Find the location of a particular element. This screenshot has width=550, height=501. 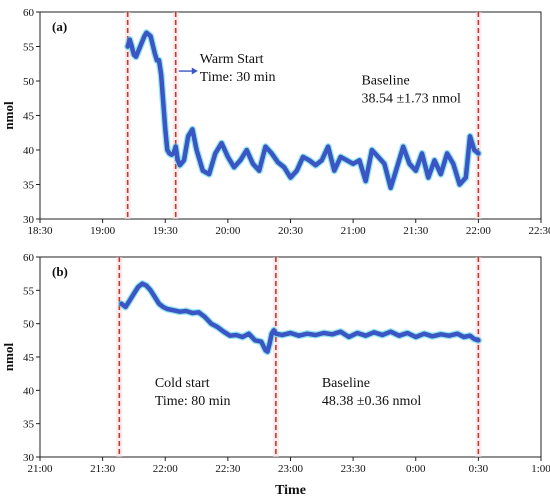

x-tick-label: 20:30 is located at coordinates (291, 231).